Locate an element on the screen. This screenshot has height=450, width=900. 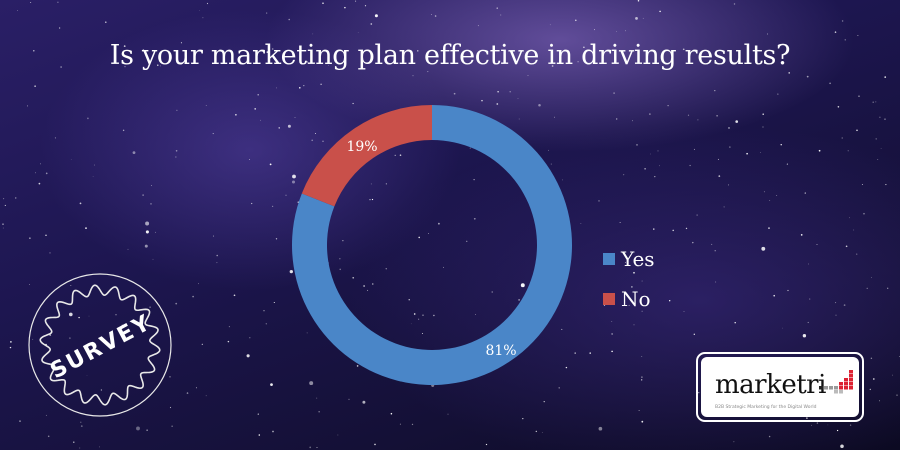
legend-label-yes: Yes is located at coordinates (638, 259).